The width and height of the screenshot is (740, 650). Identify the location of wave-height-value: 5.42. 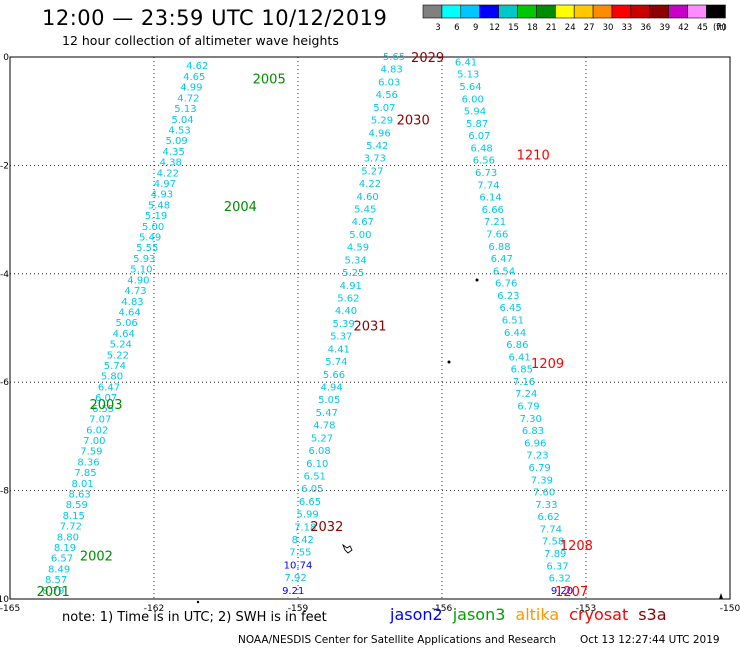
(377, 146).